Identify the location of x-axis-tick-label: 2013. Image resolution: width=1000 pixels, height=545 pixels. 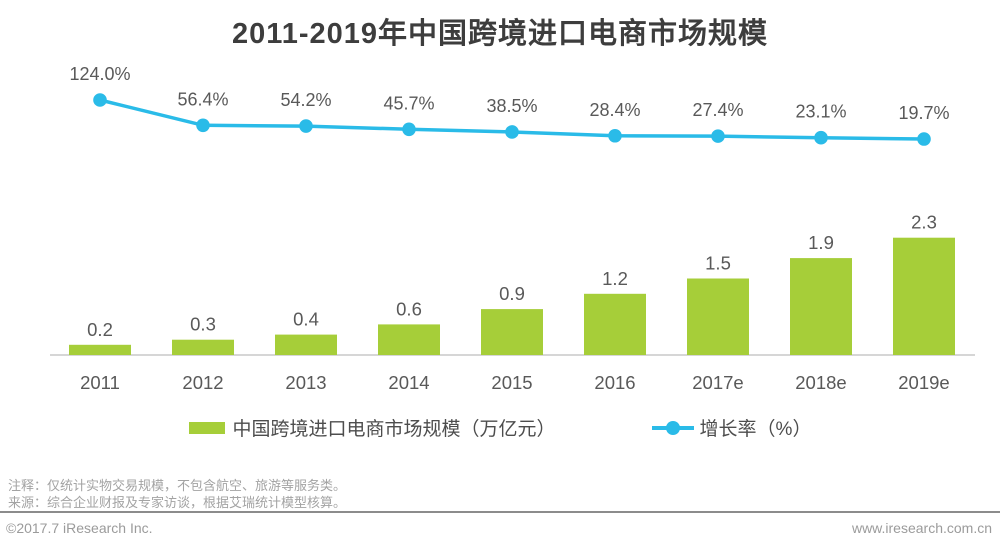
(305, 382).